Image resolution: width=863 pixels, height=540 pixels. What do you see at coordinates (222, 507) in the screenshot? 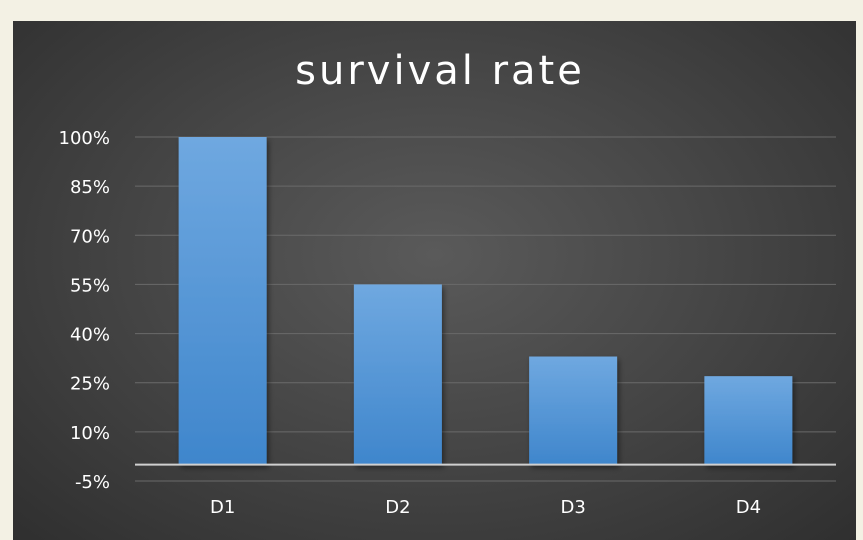
I see `x-category-label: D1` at bounding box center [222, 507].